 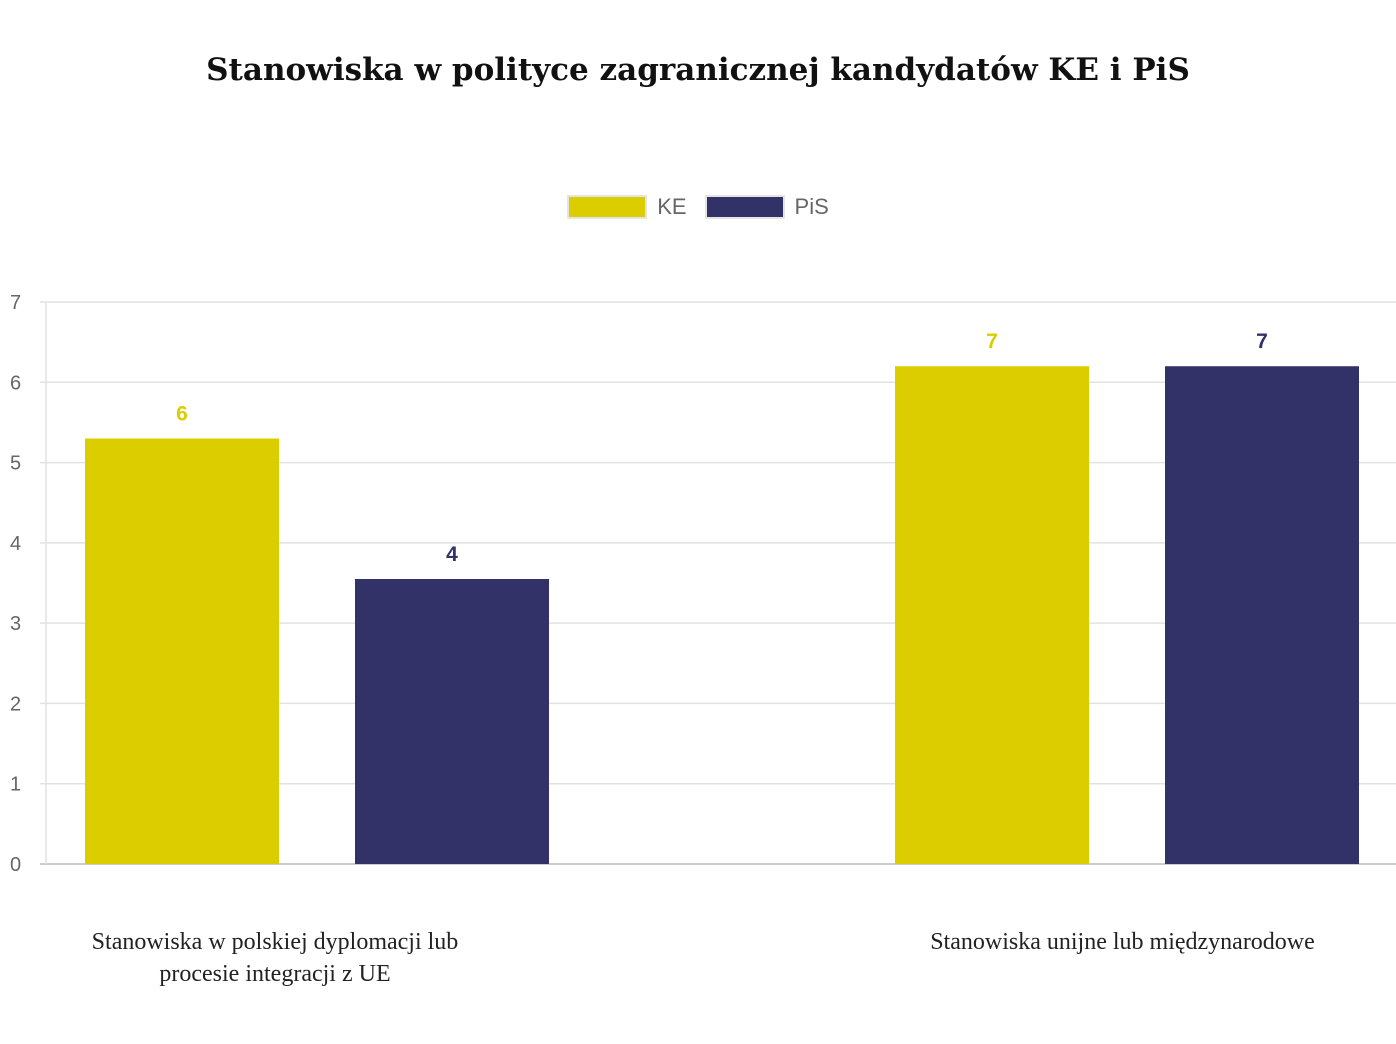 What do you see at coordinates (182, 413) in the screenshot?
I see `data-label-ke-cat1: 6` at bounding box center [182, 413].